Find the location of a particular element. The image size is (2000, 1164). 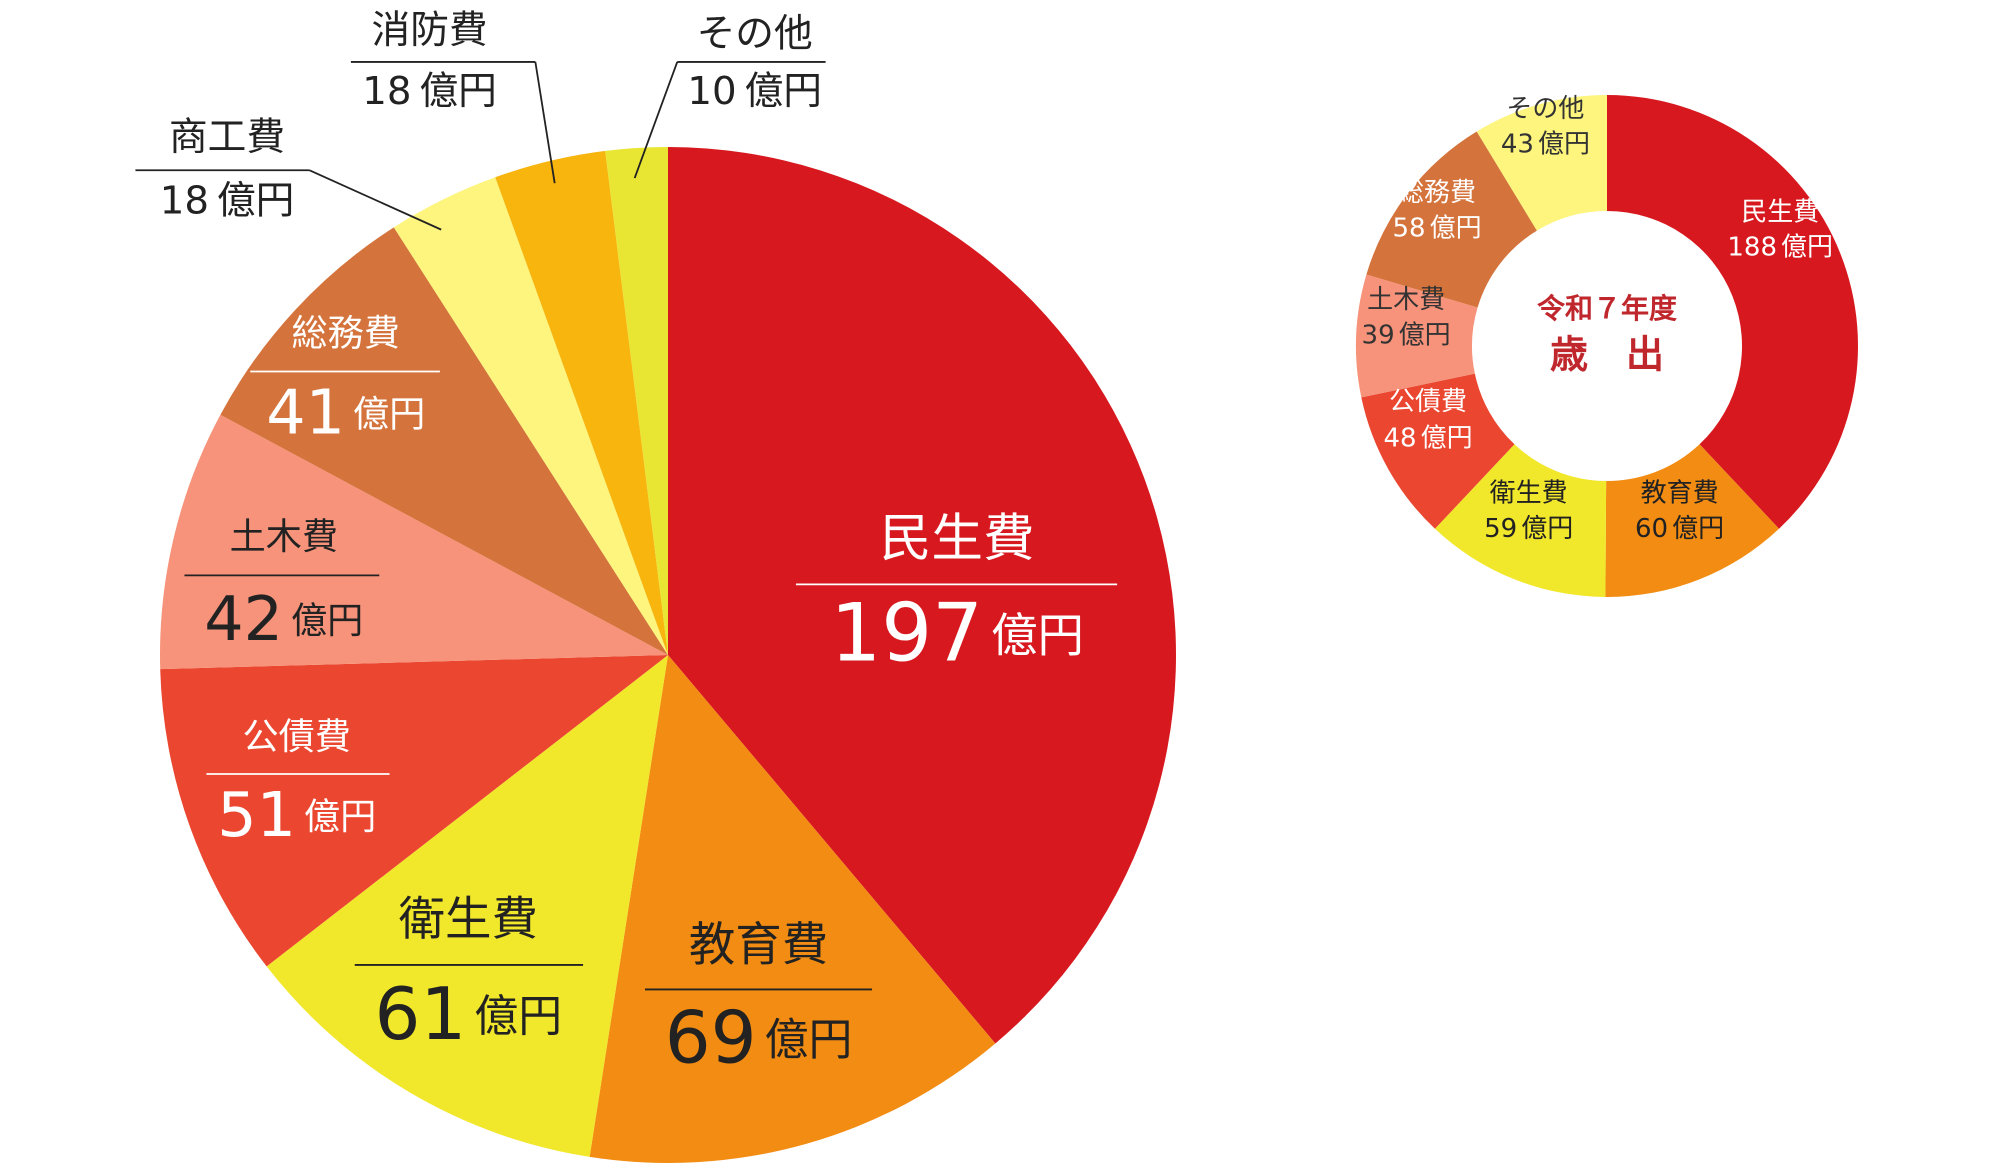

value-number: 41 is located at coordinates (305, 413).